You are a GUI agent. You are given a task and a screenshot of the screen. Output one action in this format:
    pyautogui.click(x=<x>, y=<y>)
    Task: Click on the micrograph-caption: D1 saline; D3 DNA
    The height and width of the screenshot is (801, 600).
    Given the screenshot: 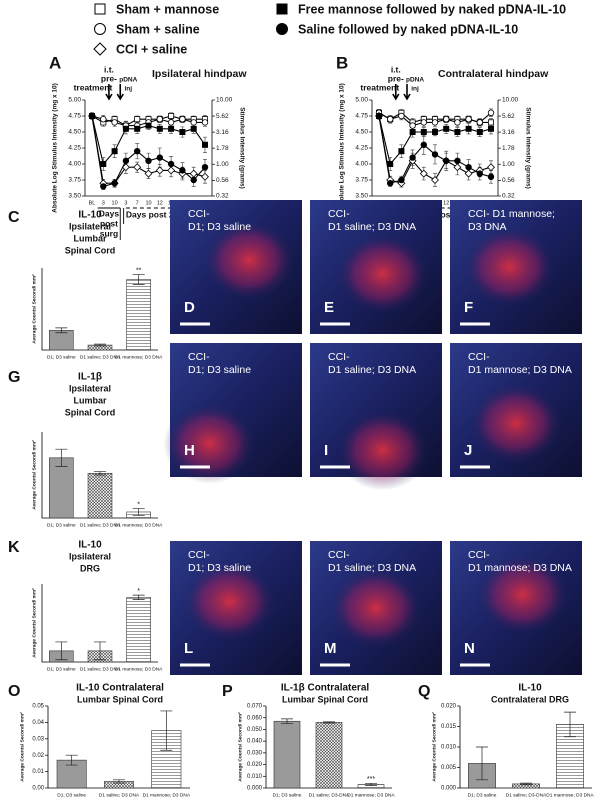 What is the action you would take?
    pyautogui.click(x=372, y=227)
    